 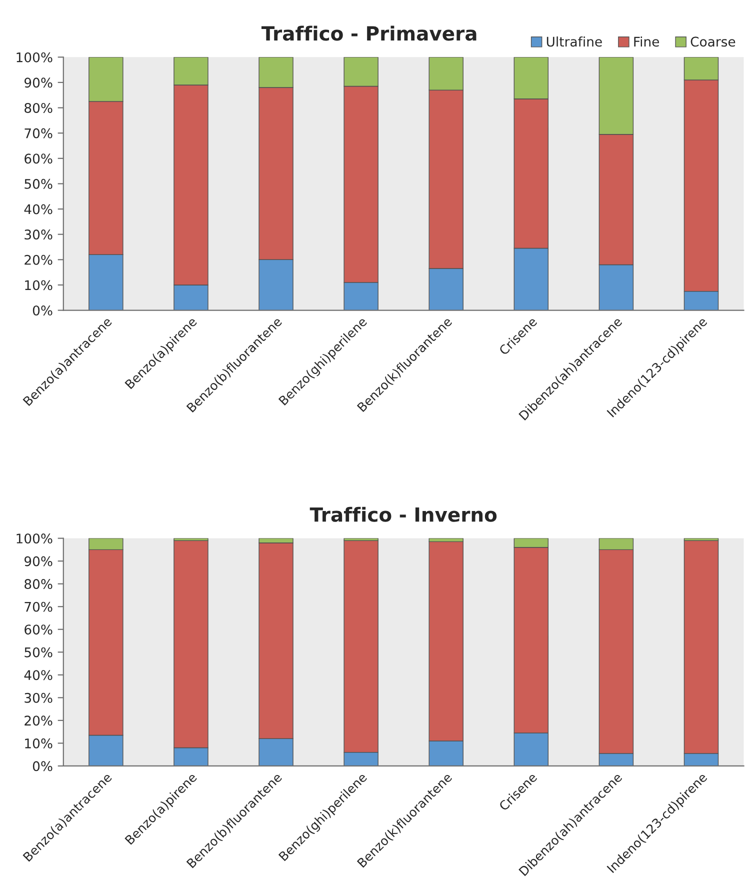 I want to click on legend-label: Coarse, so click(x=713, y=41).